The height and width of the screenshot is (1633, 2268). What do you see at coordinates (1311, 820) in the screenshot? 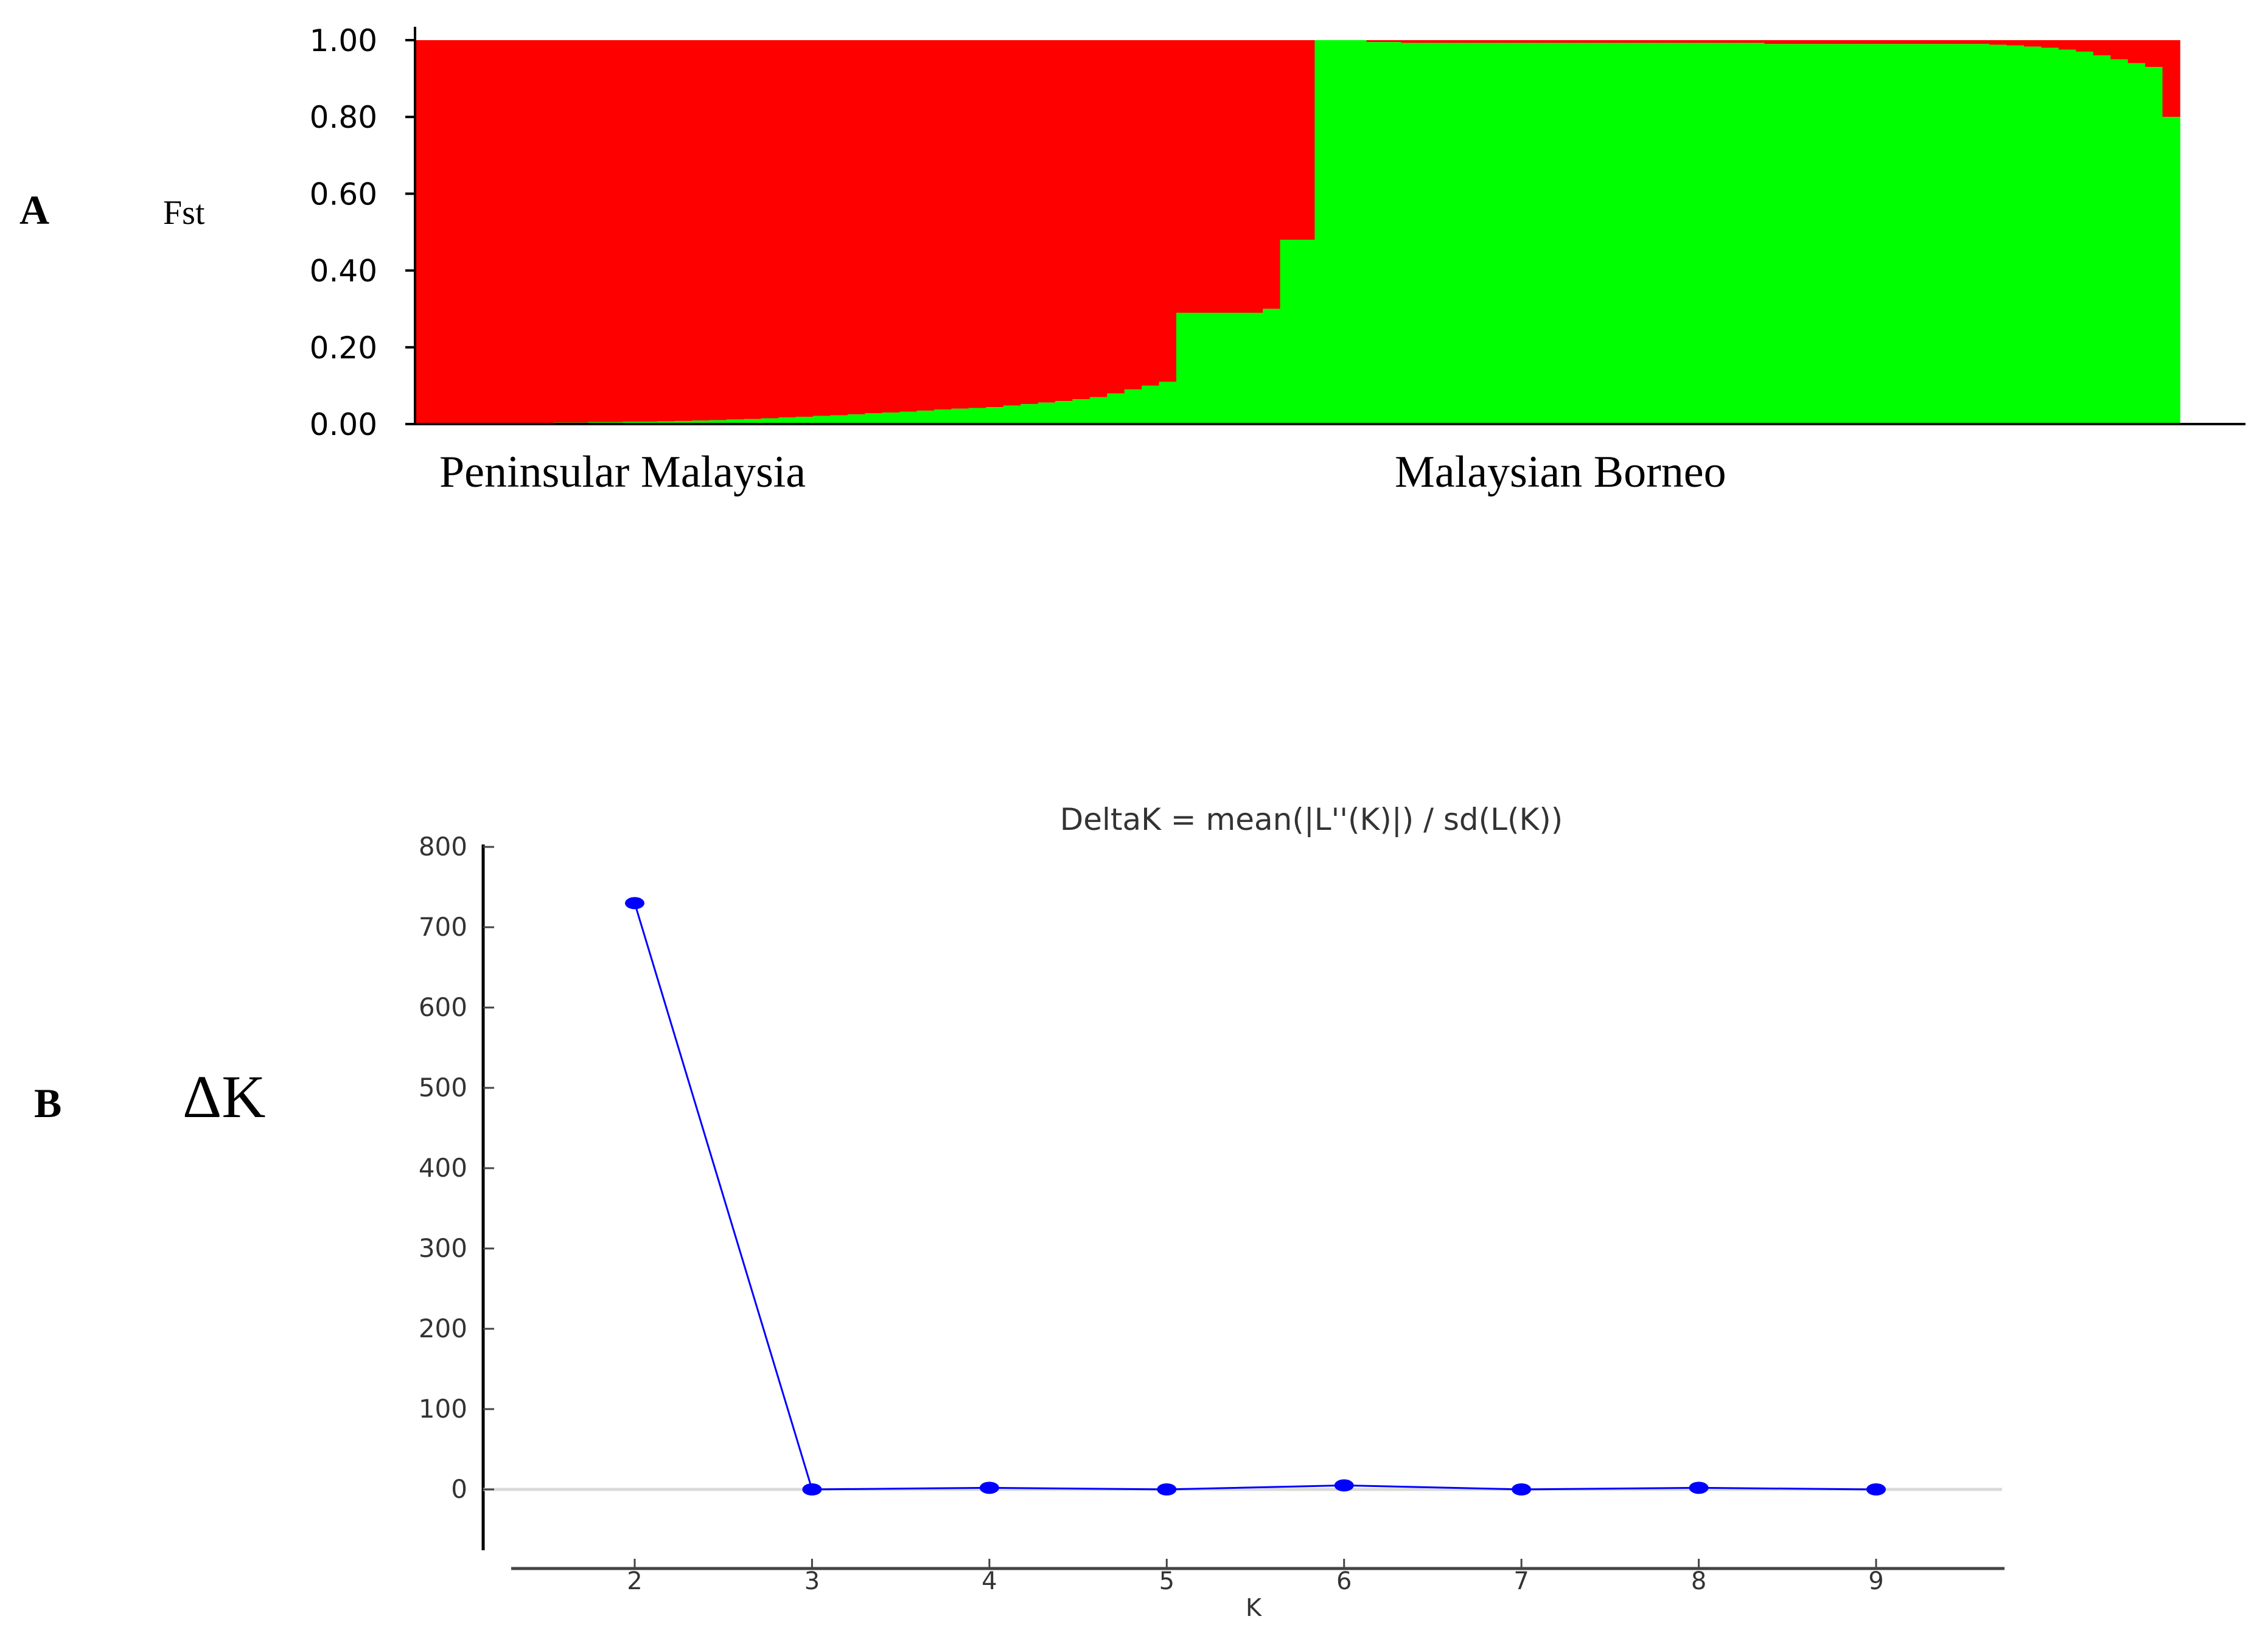
I see `panel-b-title: DeltaK = mean(|L''(K)|) / sd(L(K))` at bounding box center [1311, 820].